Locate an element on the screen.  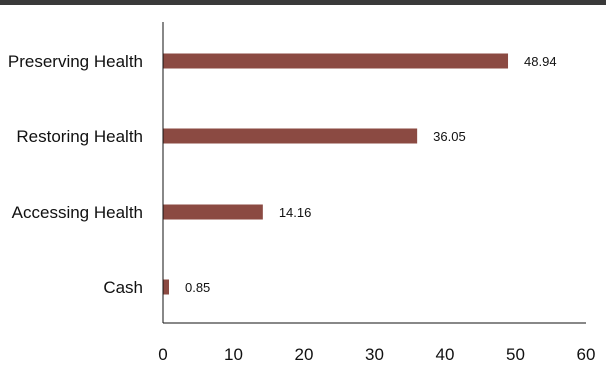
category-label: Restoring Health is located at coordinates (79, 136).